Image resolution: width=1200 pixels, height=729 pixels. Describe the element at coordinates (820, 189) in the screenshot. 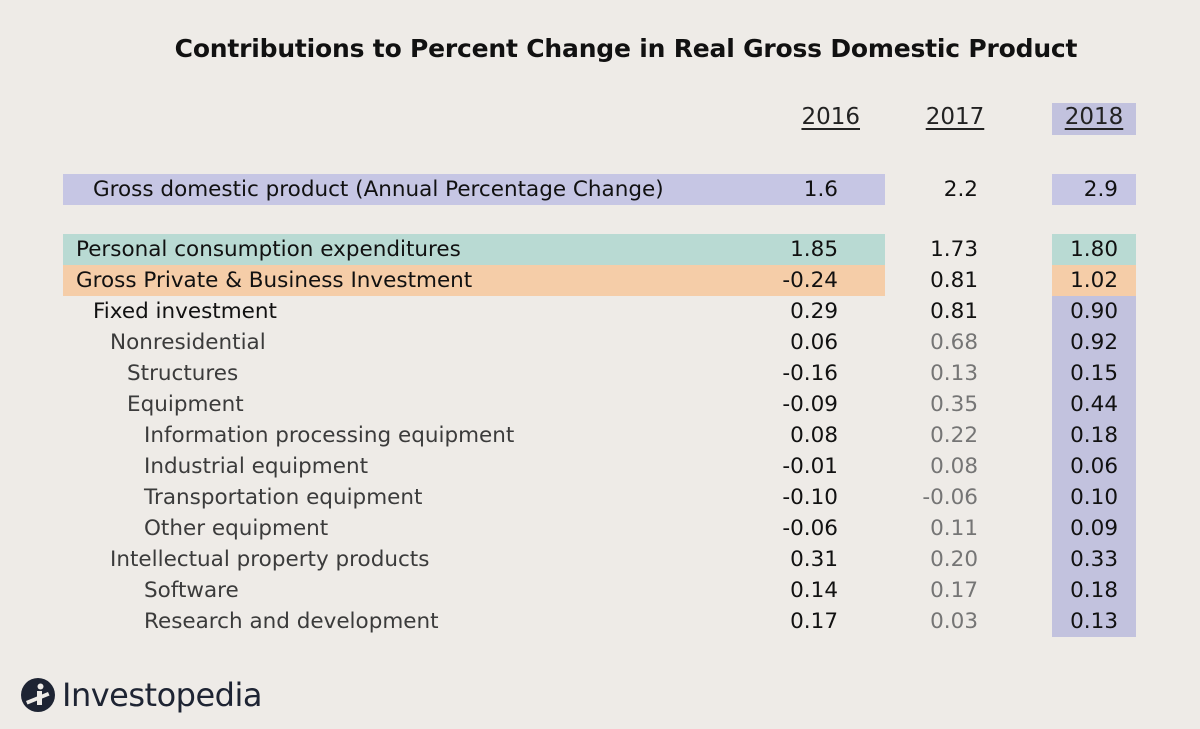

I see `cell-2016: 1.6` at that location.